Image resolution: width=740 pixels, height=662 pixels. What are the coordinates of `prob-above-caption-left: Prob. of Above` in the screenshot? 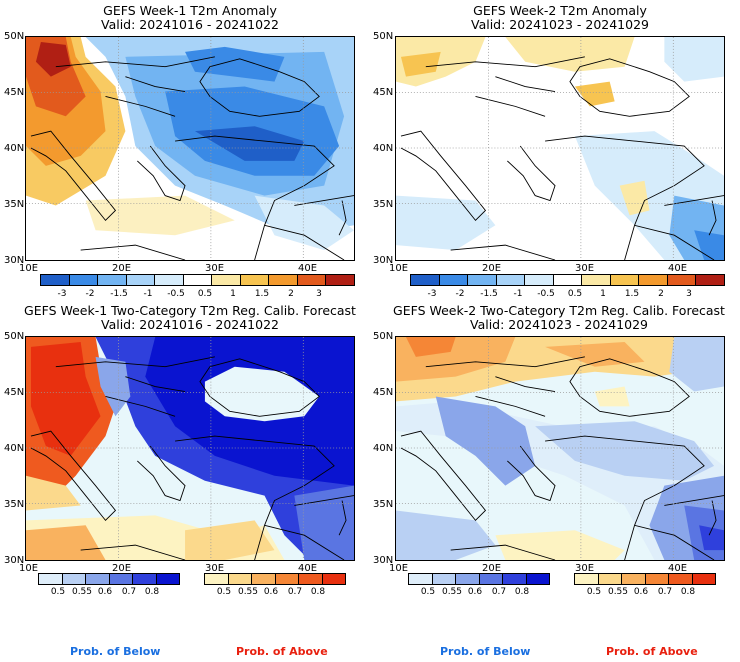 It's located at (282, 651).